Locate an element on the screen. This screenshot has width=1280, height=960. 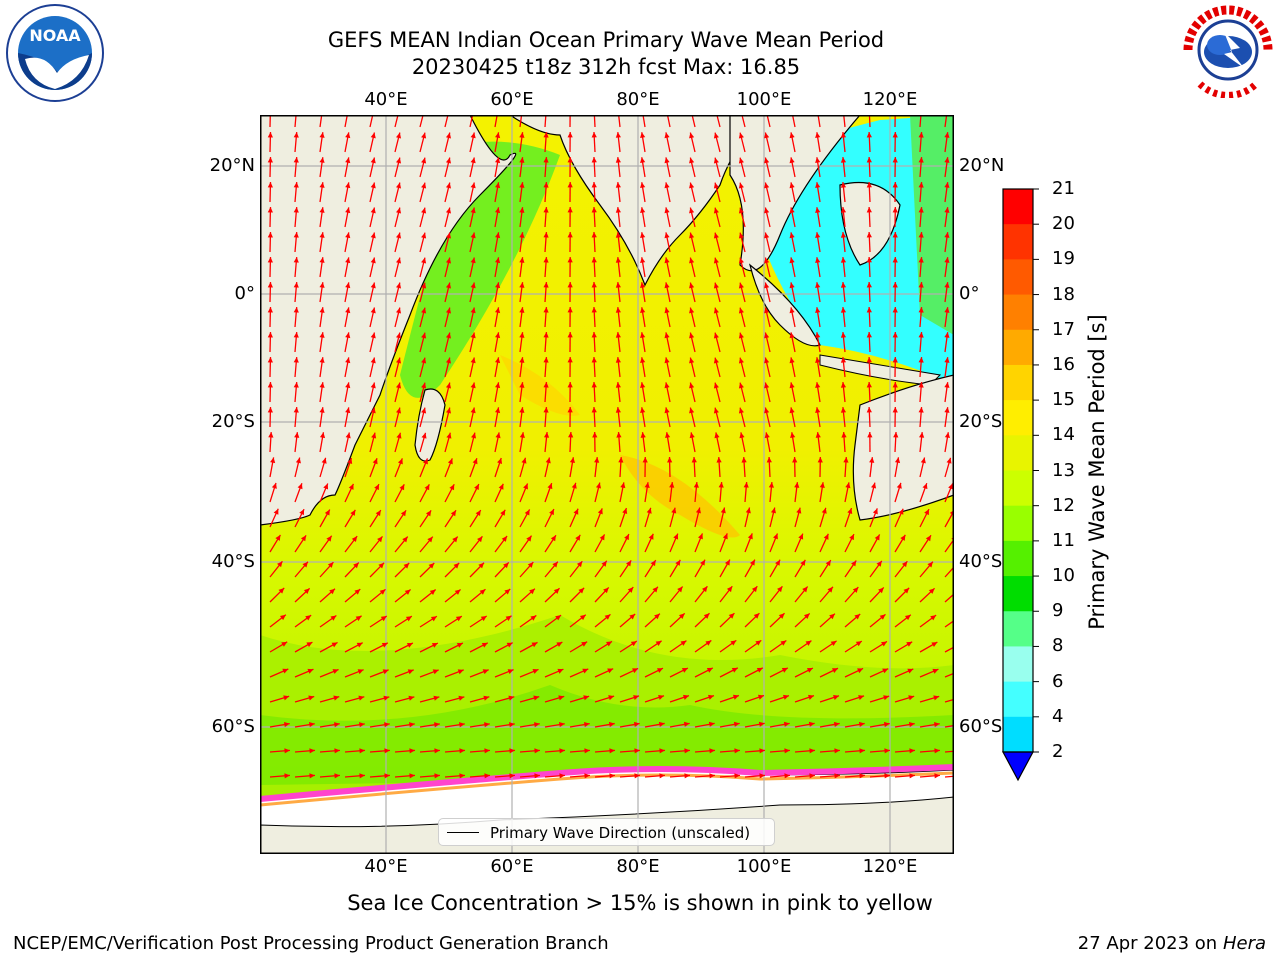
colorbar-tick-label: 20 is located at coordinates (1063, 224).